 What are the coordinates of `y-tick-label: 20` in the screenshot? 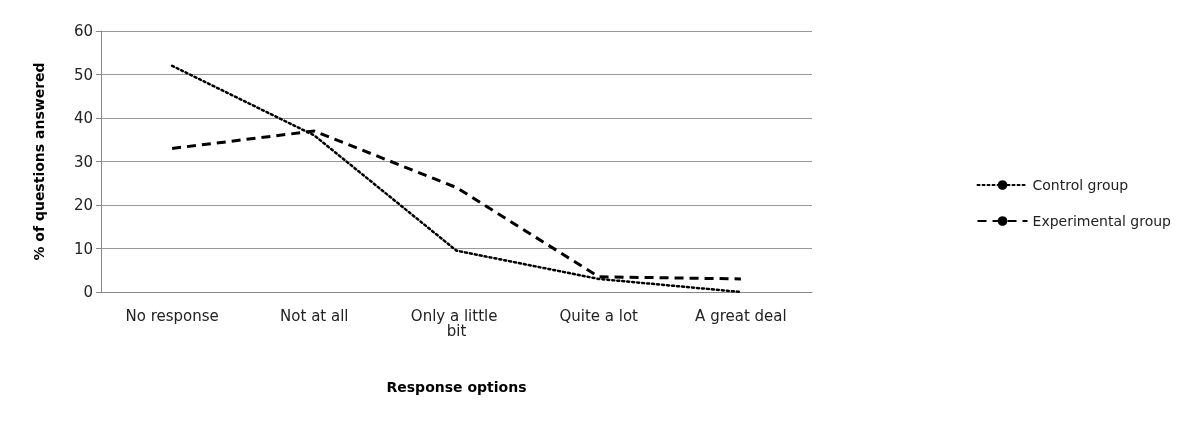 It's located at (83, 205).